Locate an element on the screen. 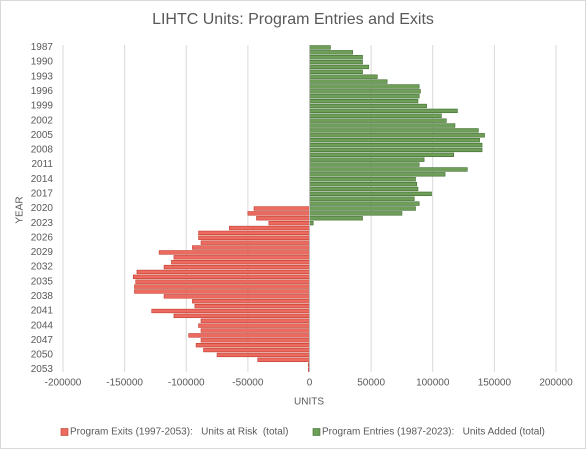 The height and width of the screenshot is (449, 586). y-tick-label: 1999 is located at coordinates (42, 106).